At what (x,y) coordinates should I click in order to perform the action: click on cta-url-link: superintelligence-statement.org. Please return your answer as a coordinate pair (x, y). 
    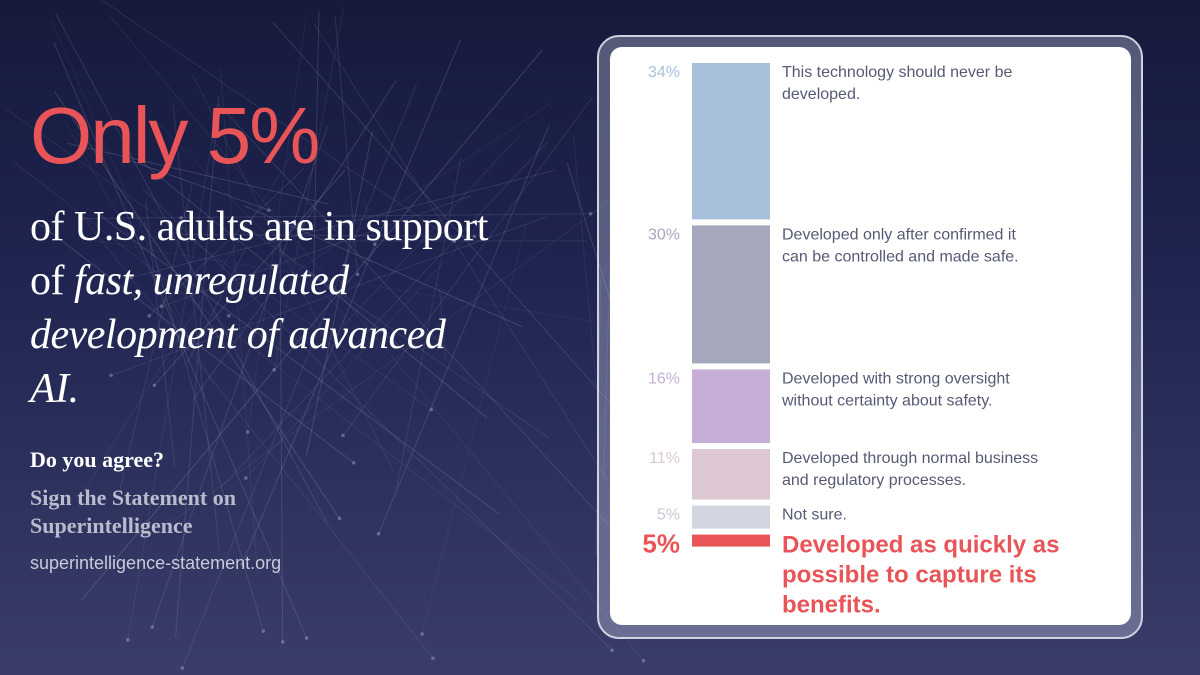
    Looking at the image, I should click on (156, 563).